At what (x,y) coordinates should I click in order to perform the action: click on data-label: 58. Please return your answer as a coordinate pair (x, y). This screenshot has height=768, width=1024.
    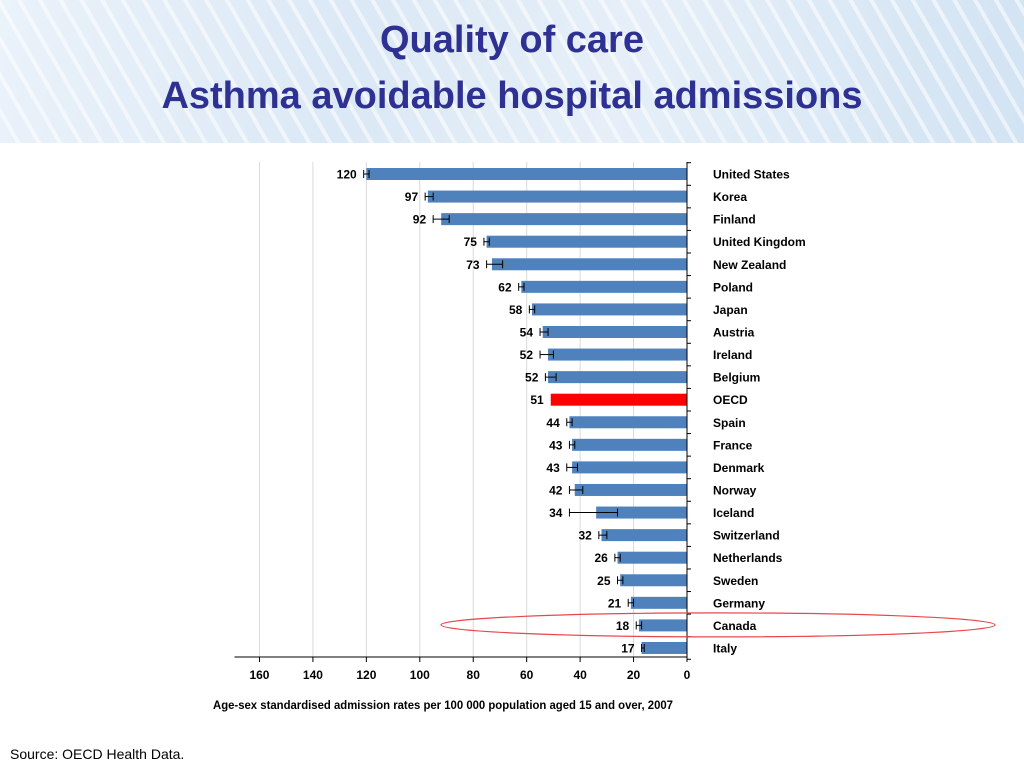
    Looking at the image, I should click on (516, 310).